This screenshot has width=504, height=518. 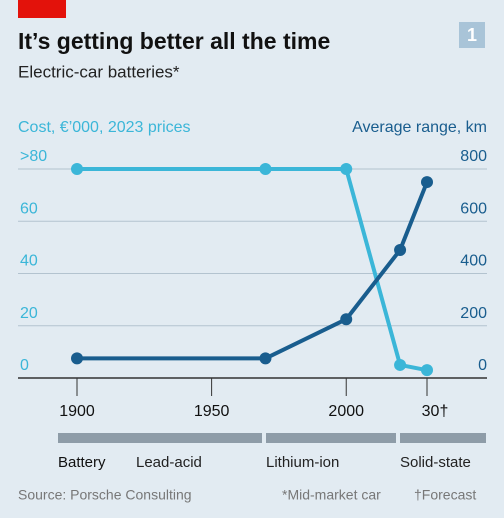 What do you see at coordinates (445, 495) in the screenshot?
I see `note: †Forecast` at bounding box center [445, 495].